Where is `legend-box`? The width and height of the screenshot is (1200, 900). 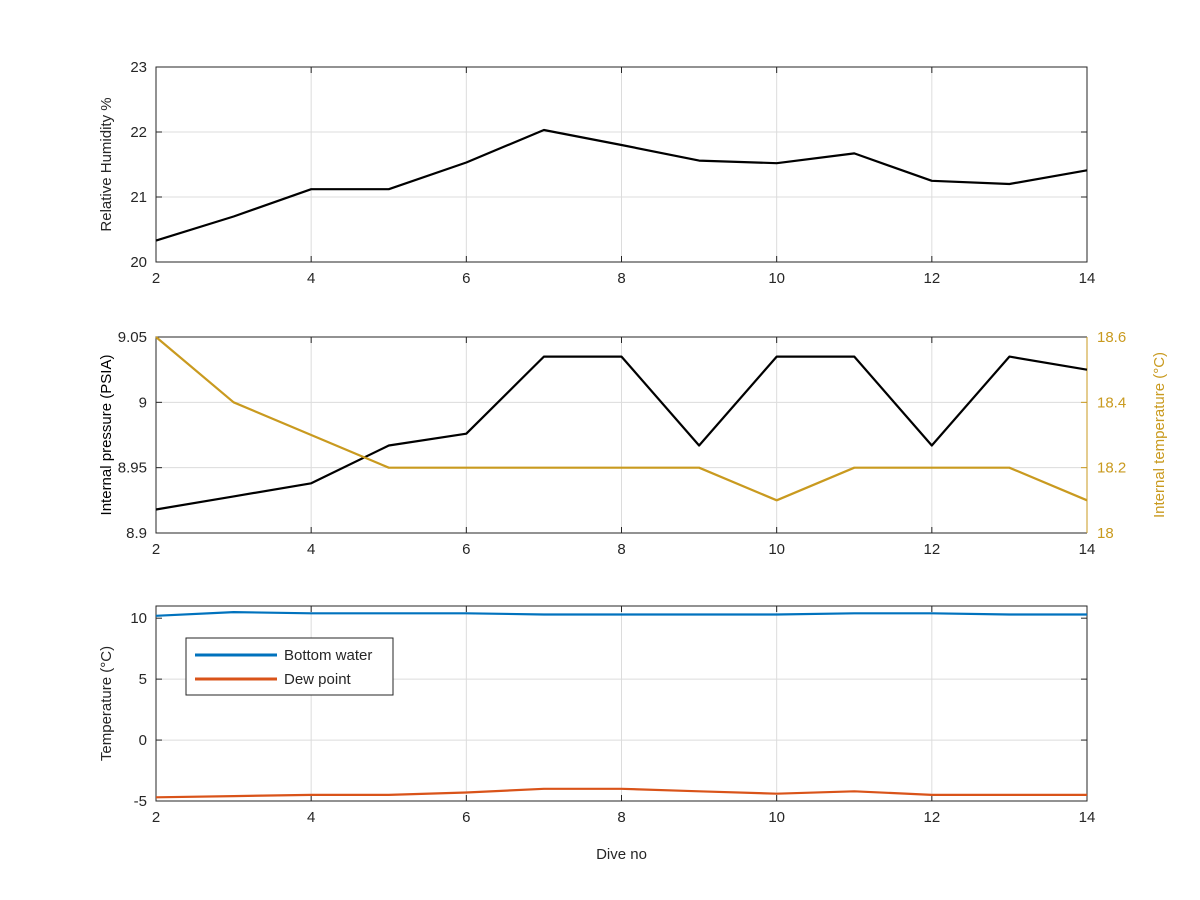
legend-box is located at coordinates (289, 666).